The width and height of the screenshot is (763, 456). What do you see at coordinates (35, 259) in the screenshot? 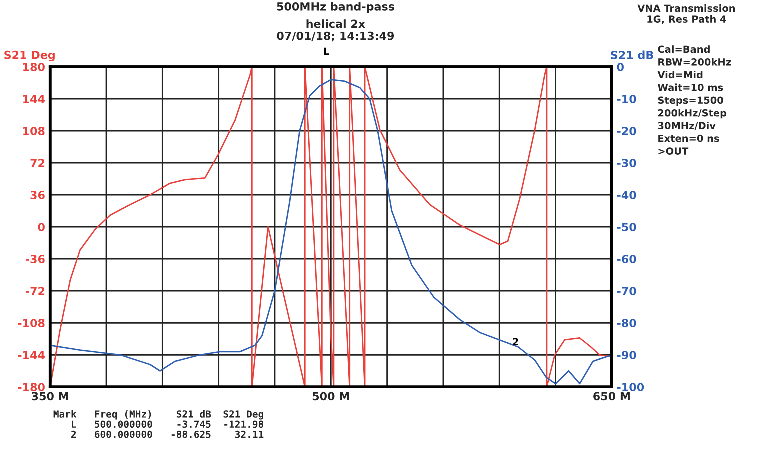
I see `y-tick-label: -36` at bounding box center [35, 259].